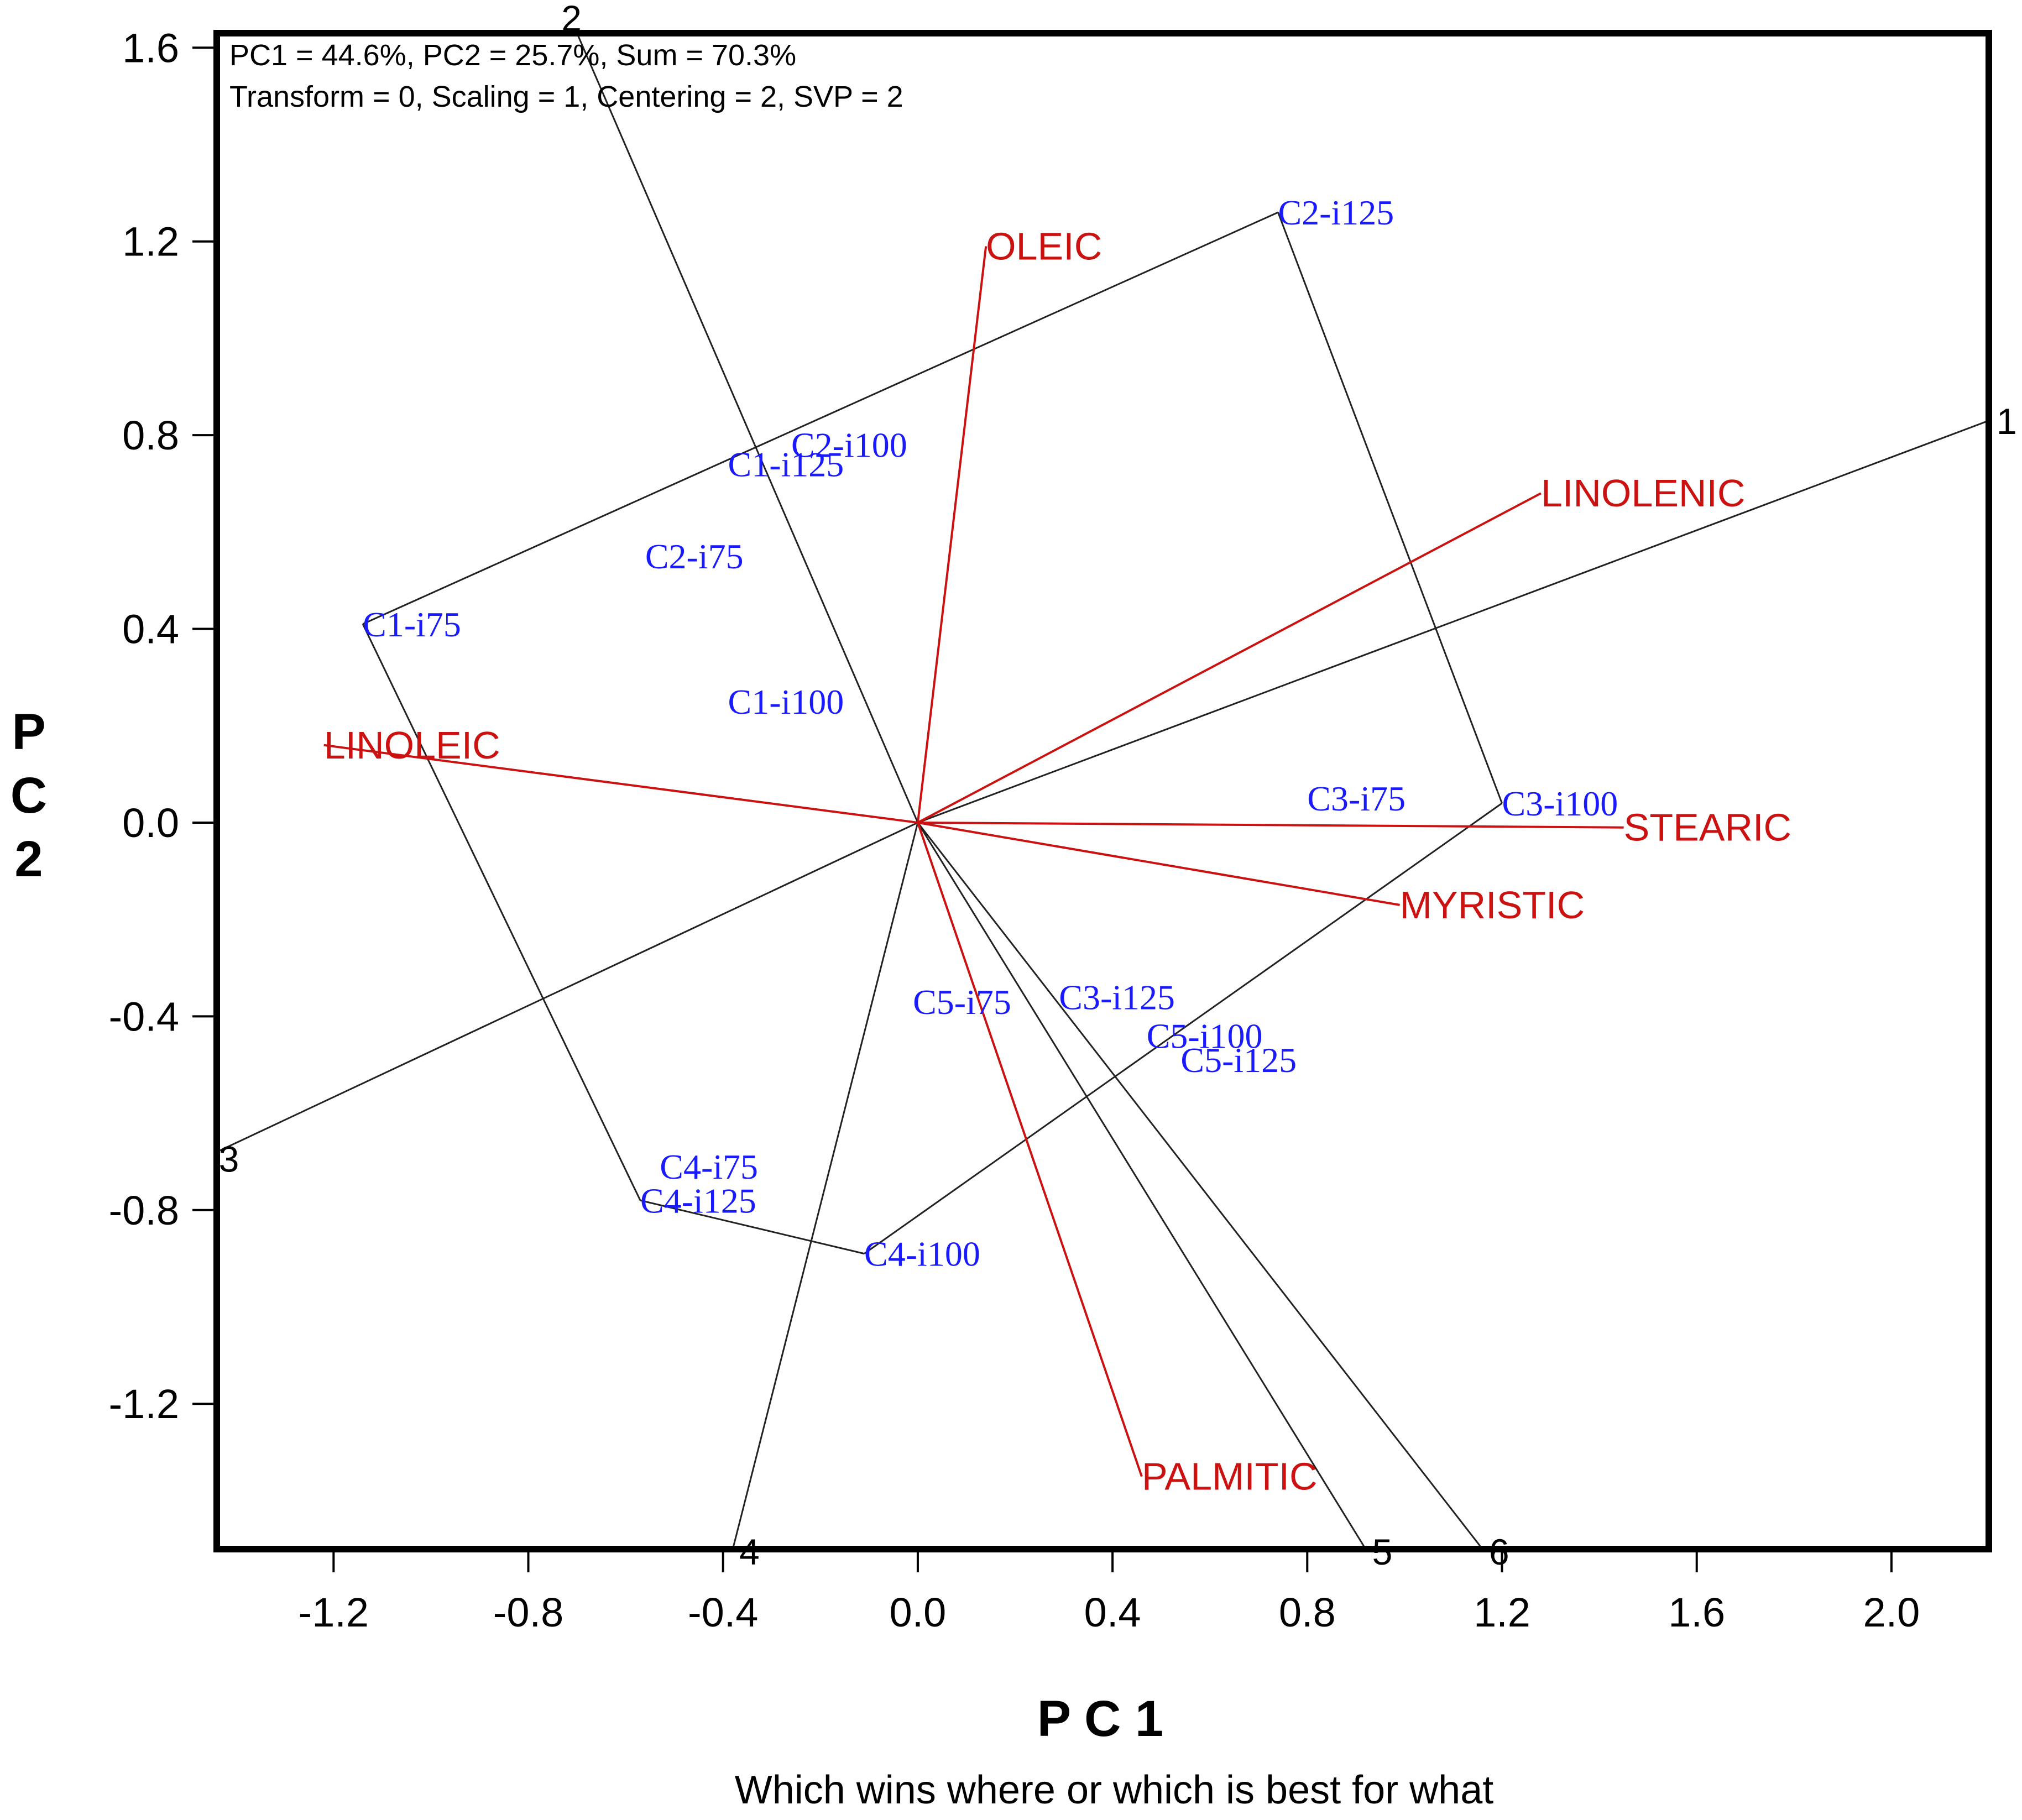 The height and width of the screenshot is (1820, 2022). I want to click on y-tick-label: 0.8, so click(150, 435).